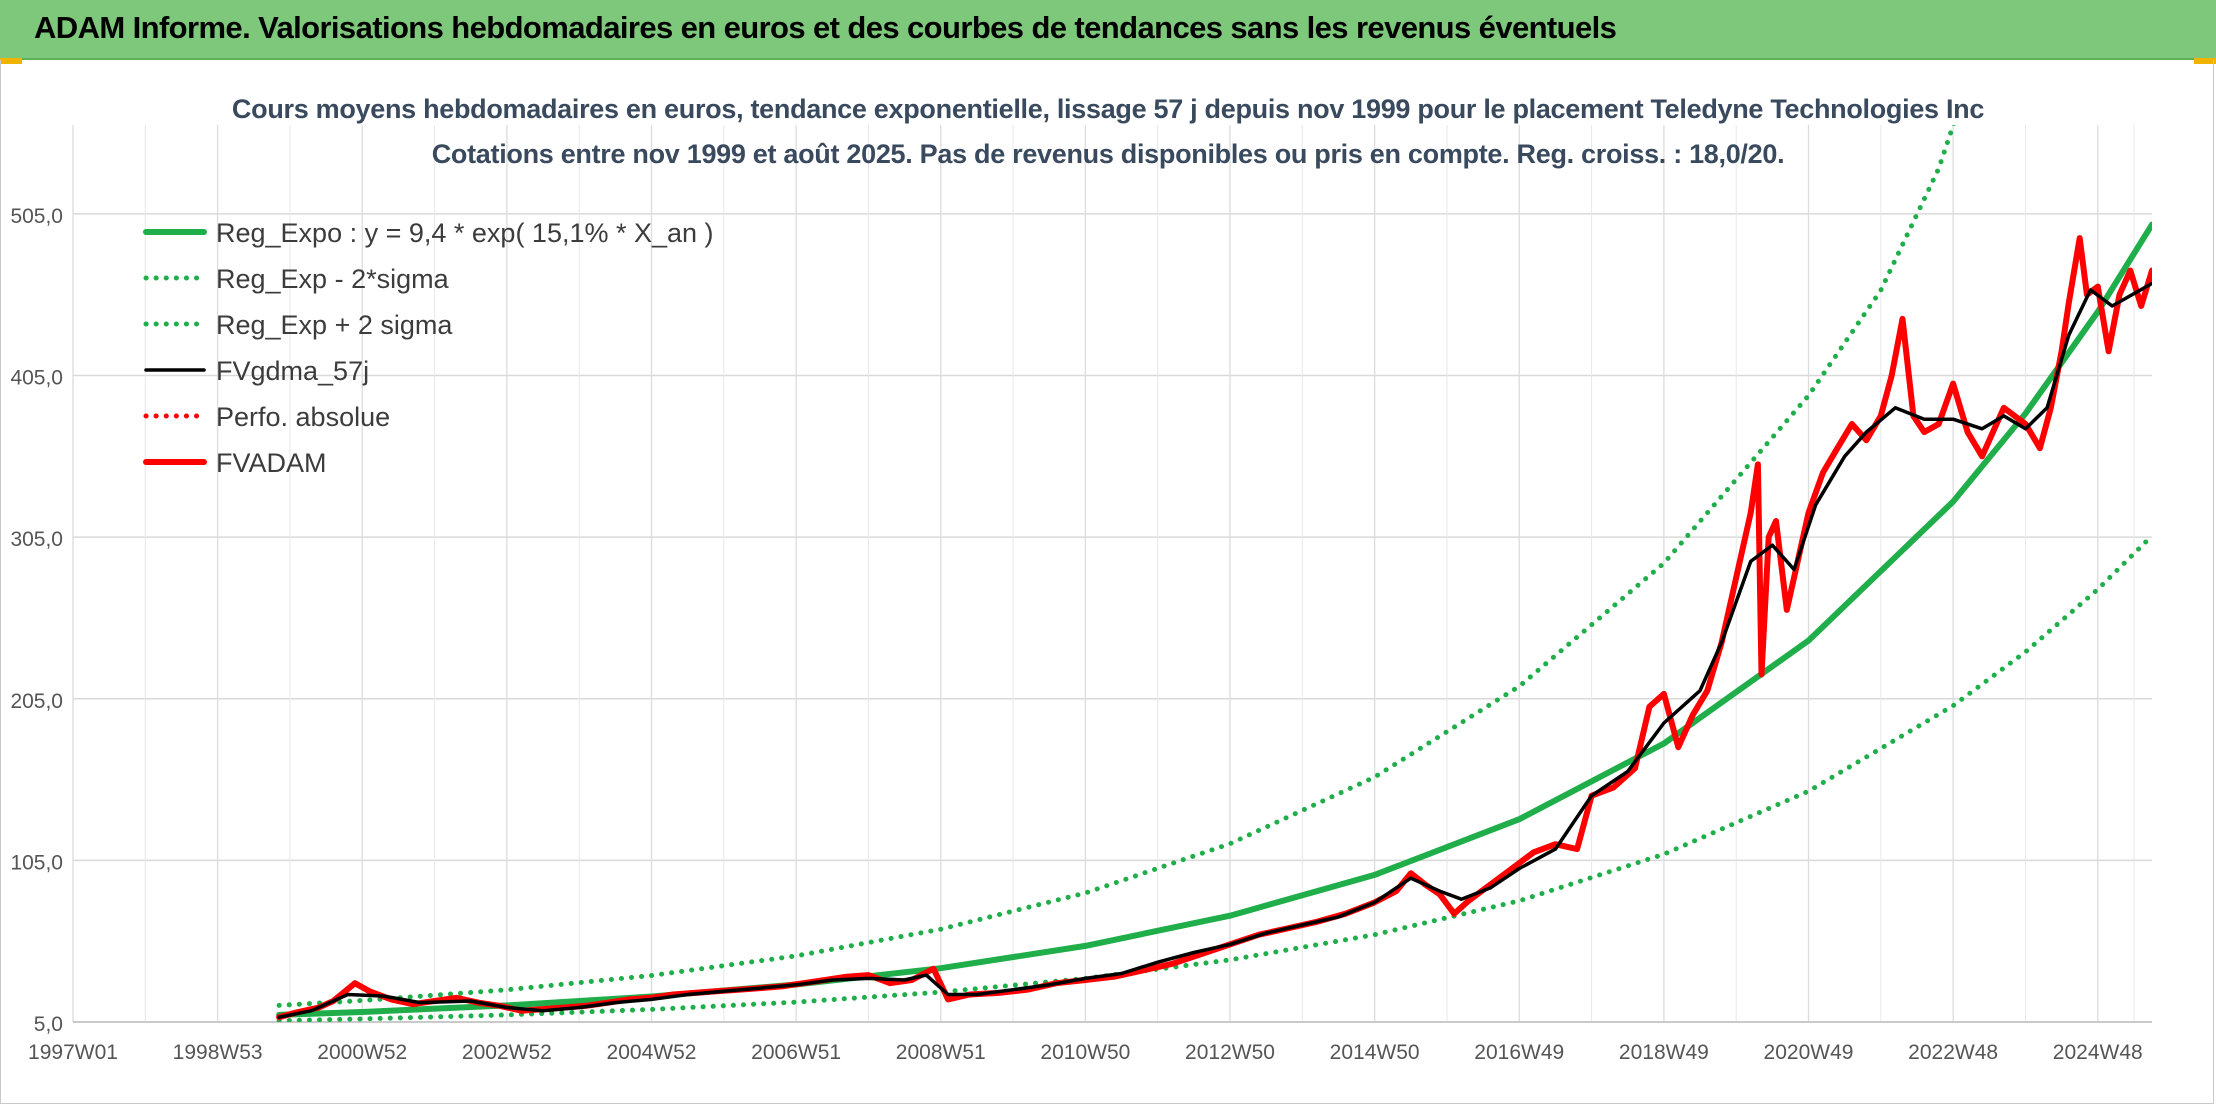  Describe the element at coordinates (36, 862) in the screenshot. I see `y-tick-label: 105,0` at that location.